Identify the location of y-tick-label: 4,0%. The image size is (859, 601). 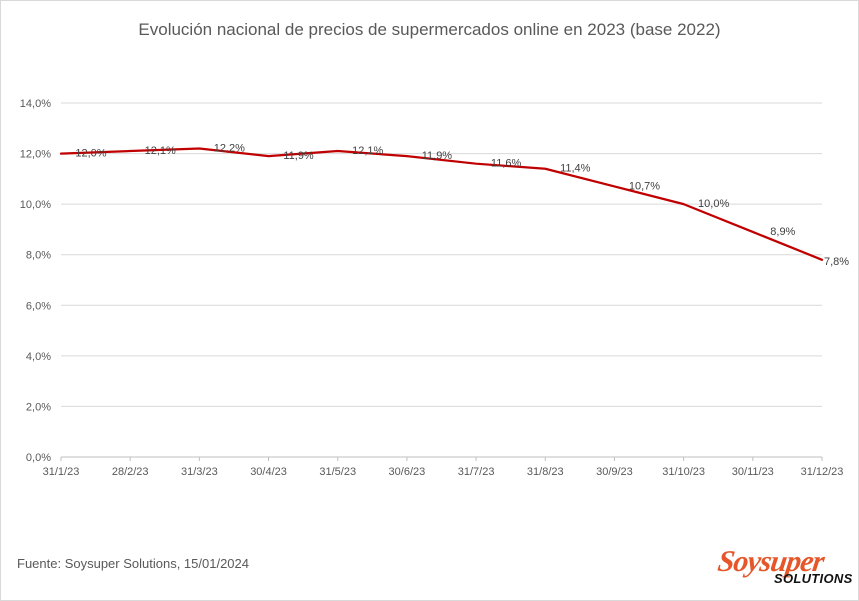
(38, 357).